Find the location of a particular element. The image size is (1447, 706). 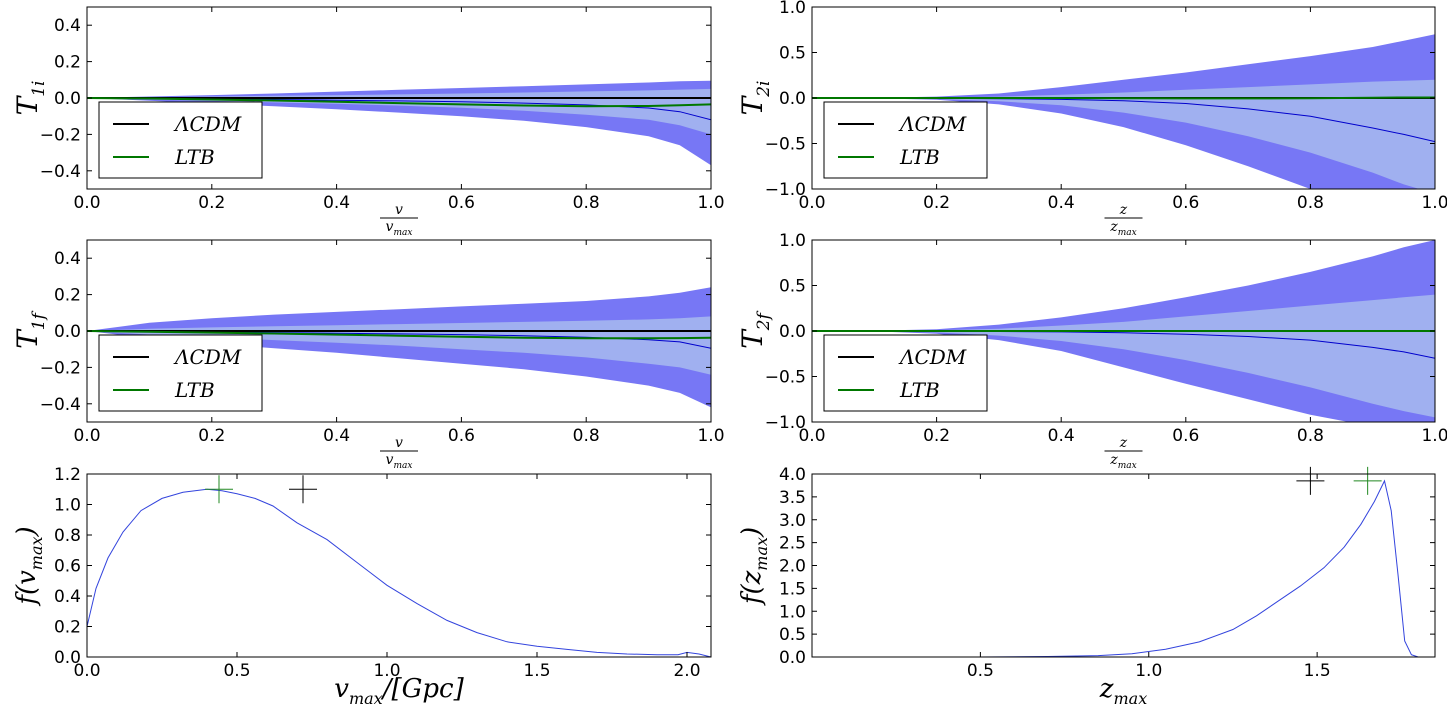

y-axis-label: T2f is located at coordinates (755, 329).